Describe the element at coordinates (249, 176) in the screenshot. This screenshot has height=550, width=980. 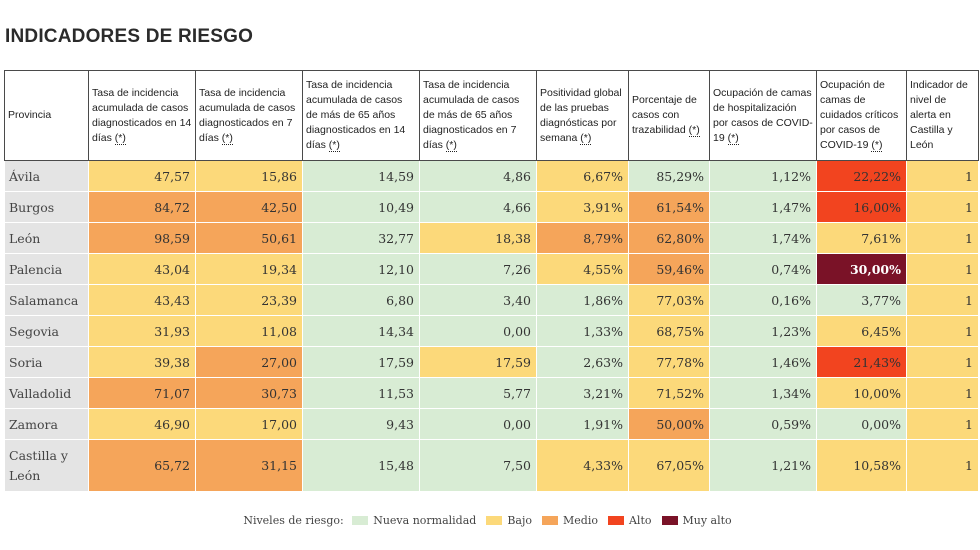
I see `indicator-cell: 15,86` at that location.